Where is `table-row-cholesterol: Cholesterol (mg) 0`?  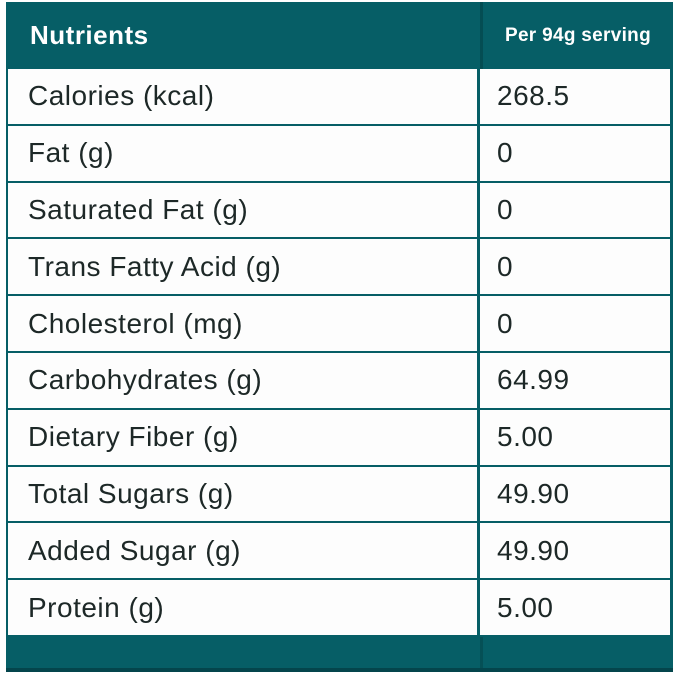 table-row-cholesterol: Cholesterol (mg) 0 is located at coordinates (339, 324).